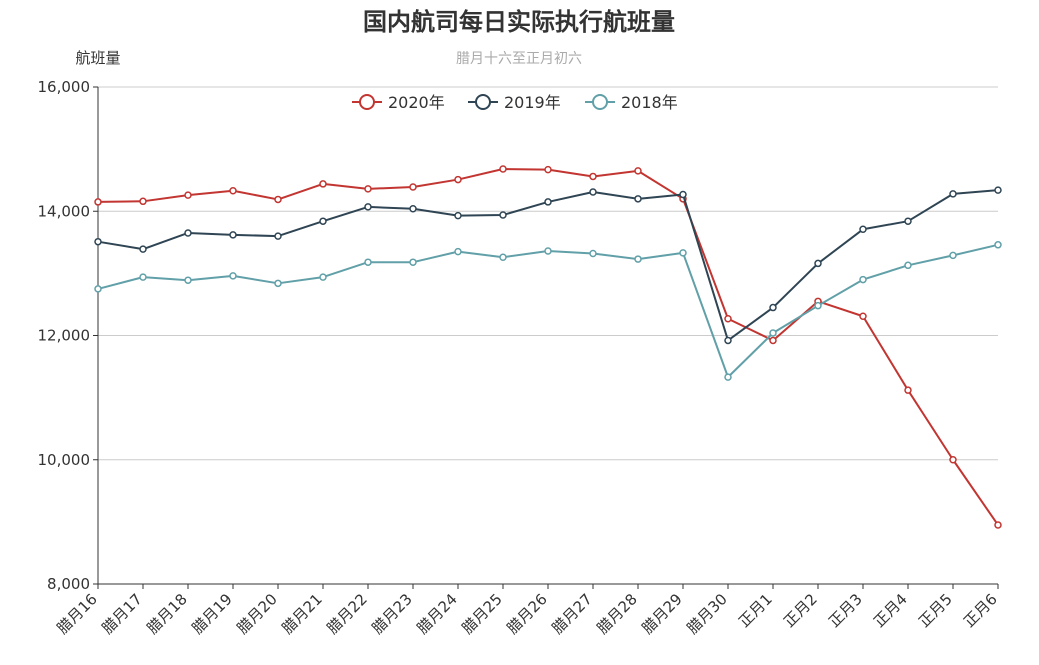  Describe the element at coordinates (121, 613) in the screenshot. I see `x-tick-label: 腊月17` at that location.